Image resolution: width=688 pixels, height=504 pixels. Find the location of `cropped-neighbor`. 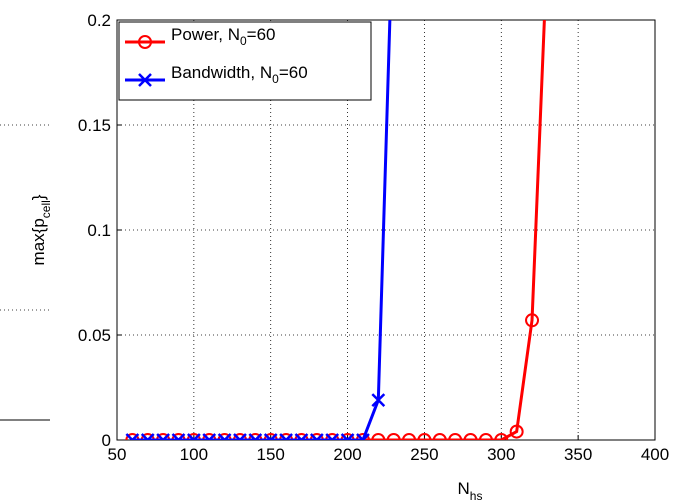

cropped-neighbor is located at coordinates (25, 272).